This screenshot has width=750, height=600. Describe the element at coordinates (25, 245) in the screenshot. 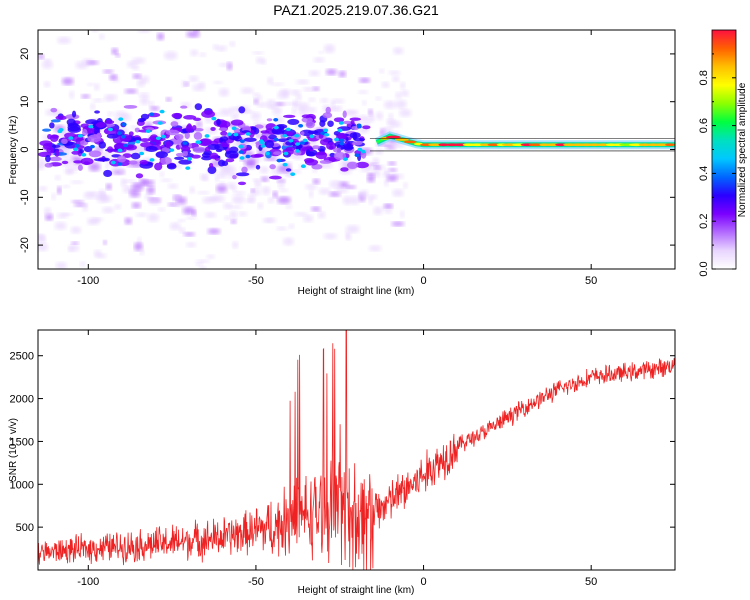

I see `y-tick-label: -20` at that location.